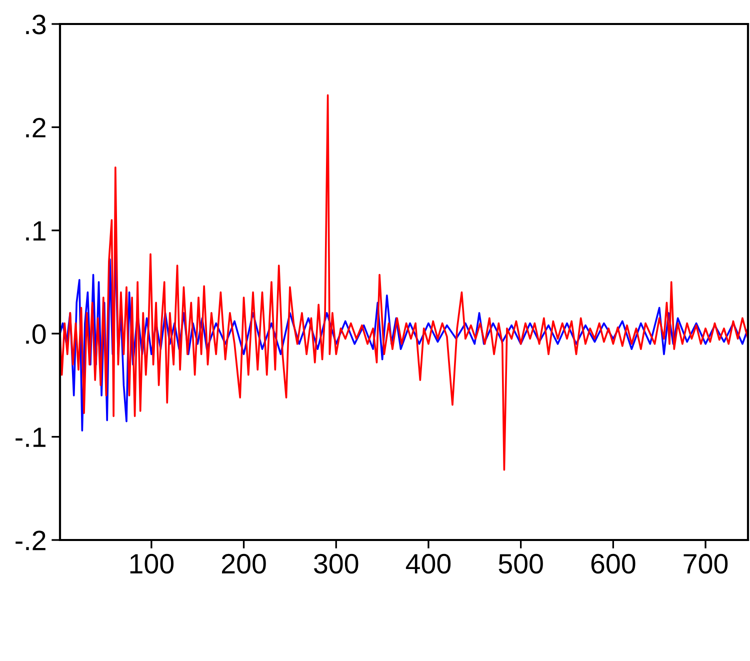 The height and width of the screenshot is (661, 750). Describe the element at coordinates (613, 564) in the screenshot. I see `x-tick-label: 600` at that location.